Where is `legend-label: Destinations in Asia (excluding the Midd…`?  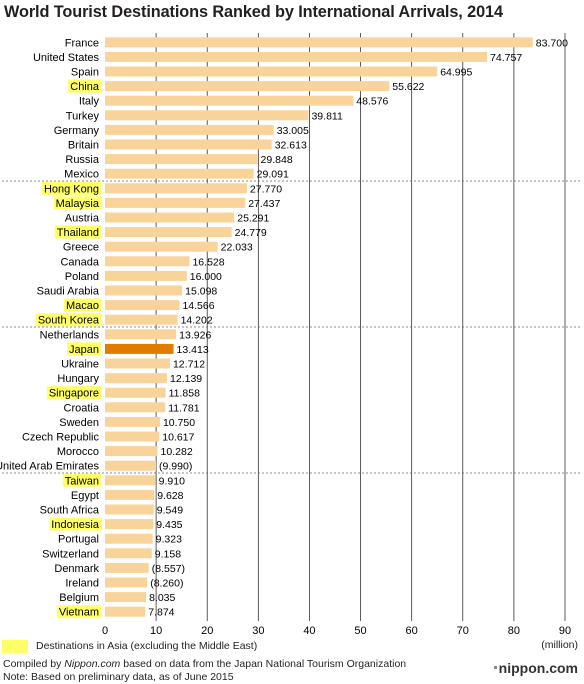
legend-label: Destinations in Asia (excluding the Midd… is located at coordinates (147, 646).